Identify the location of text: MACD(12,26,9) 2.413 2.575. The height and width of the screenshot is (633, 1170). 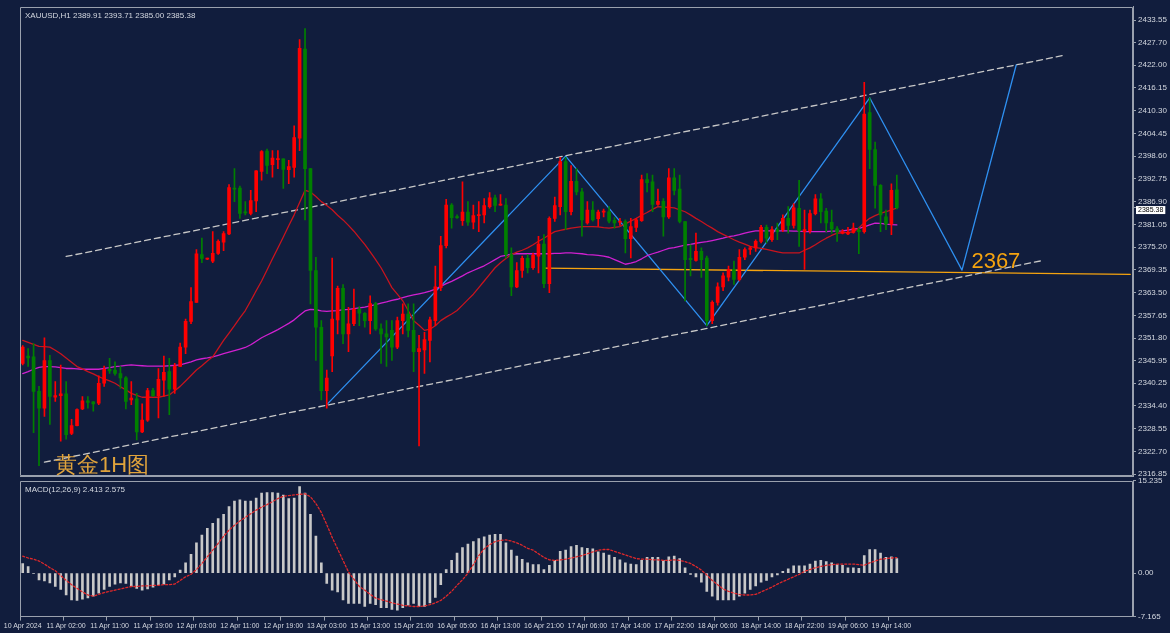
(75, 489).